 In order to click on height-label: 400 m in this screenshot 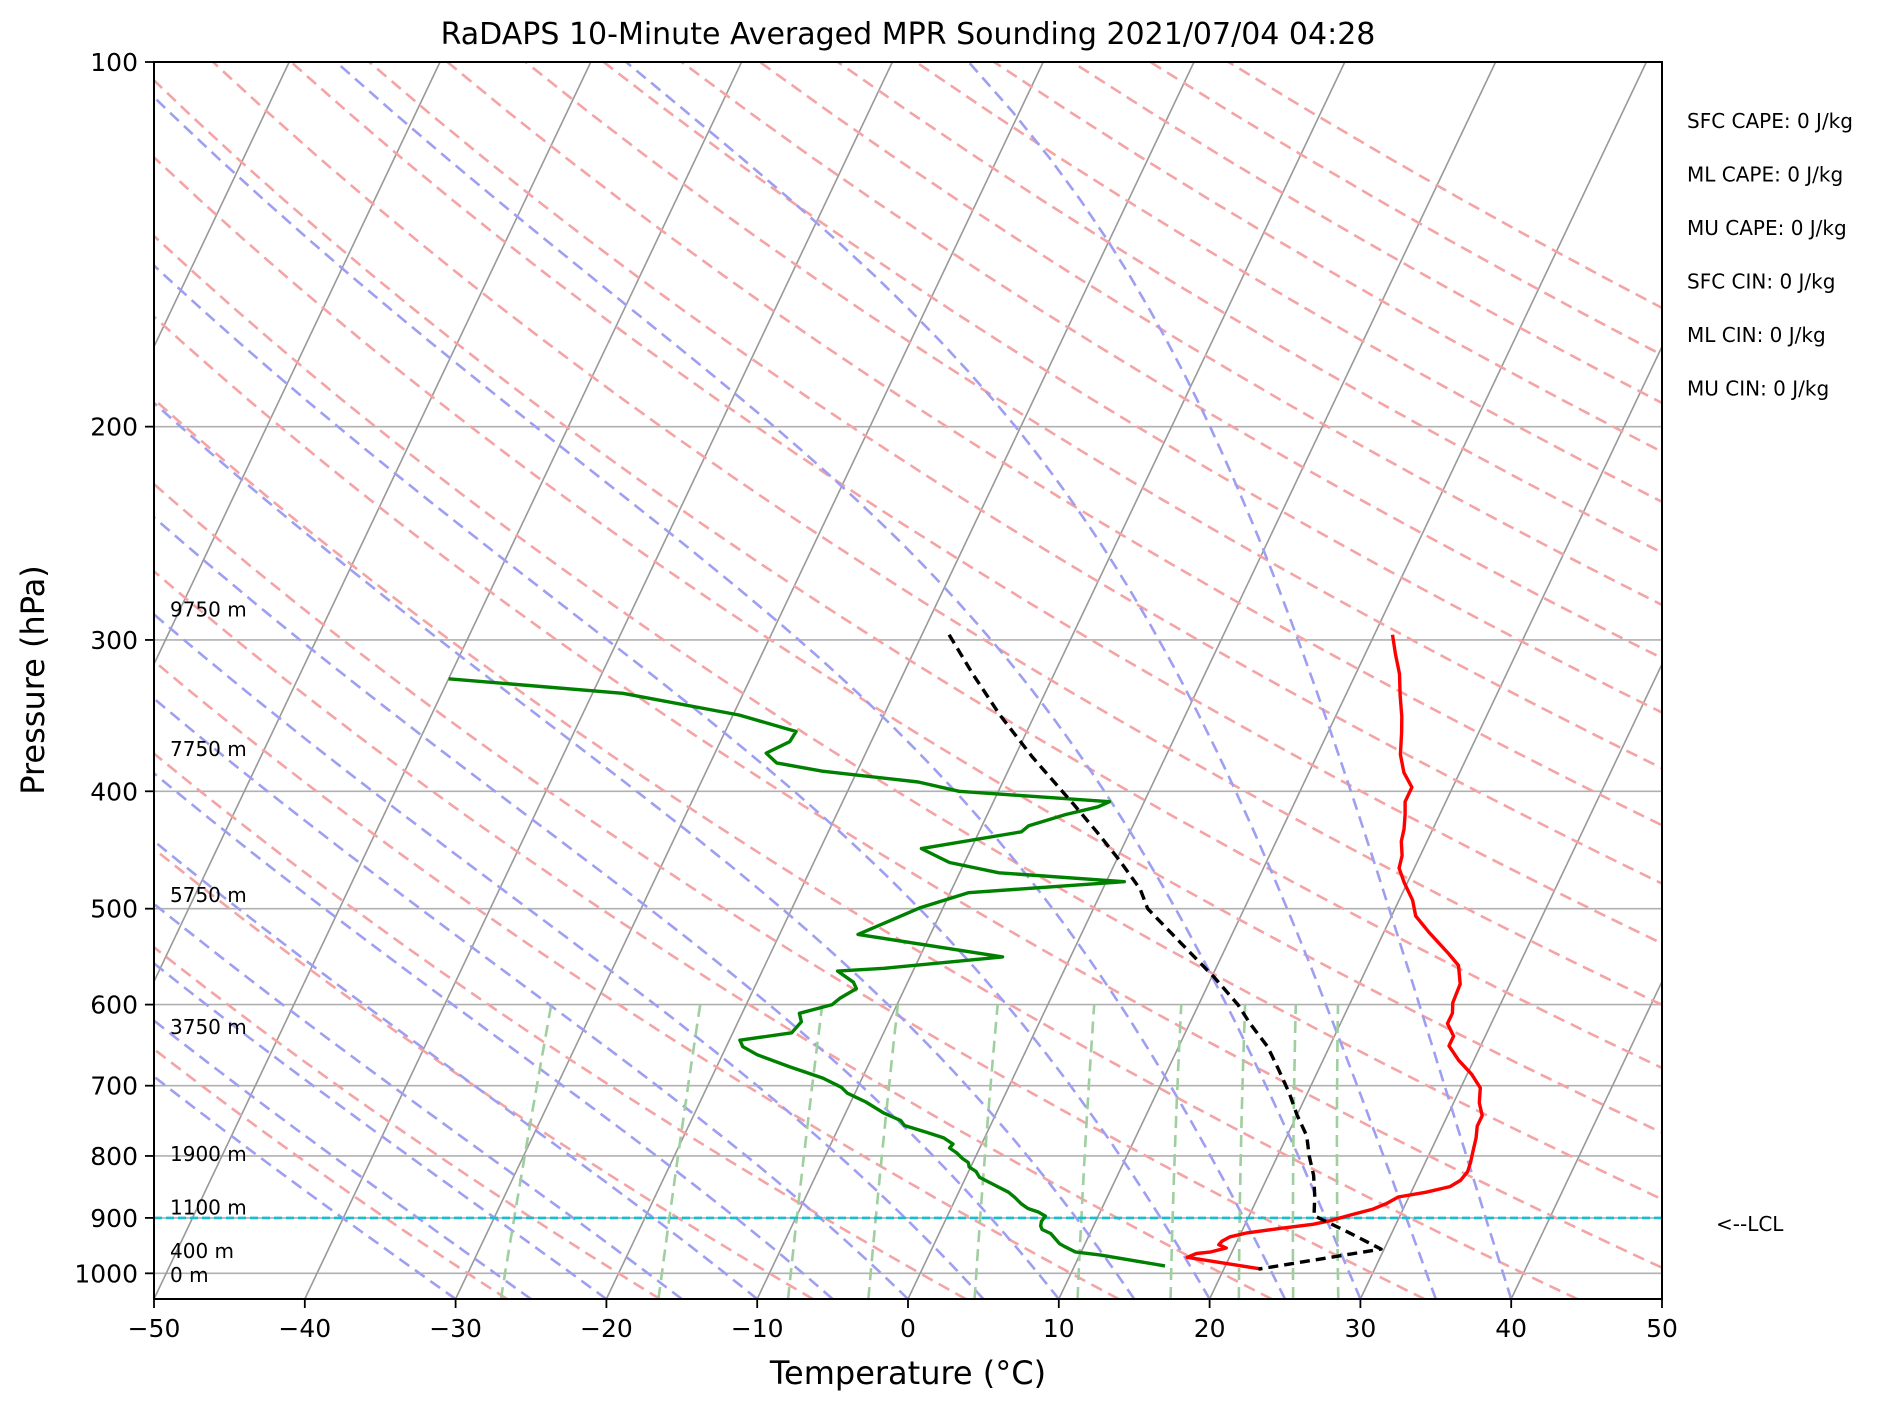, I will do `click(202, 1251)`.